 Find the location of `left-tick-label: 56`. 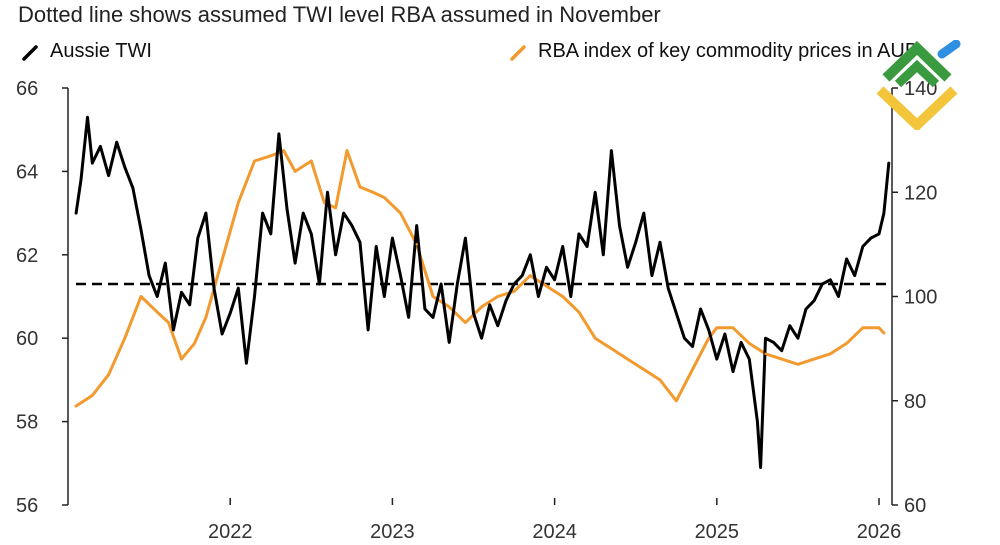

left-tick-label: 56 is located at coordinates (27, 506).